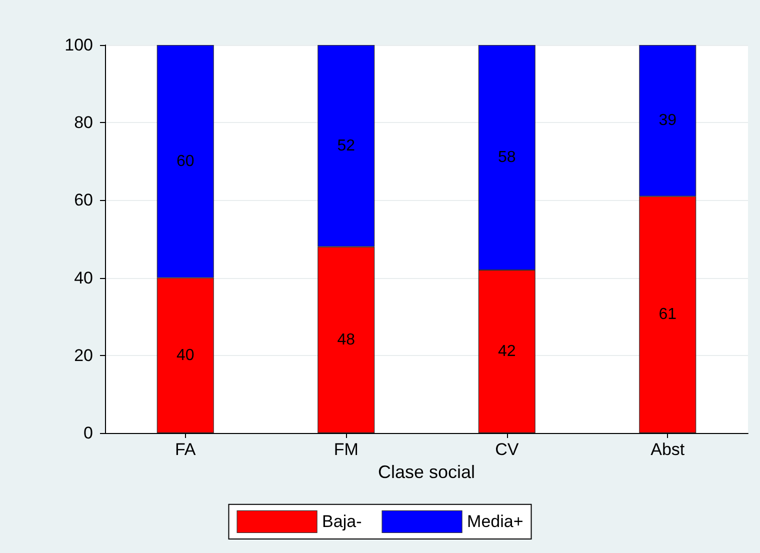  Describe the element at coordinates (83, 355) in the screenshot. I see `y-tick-label: 20` at that location.